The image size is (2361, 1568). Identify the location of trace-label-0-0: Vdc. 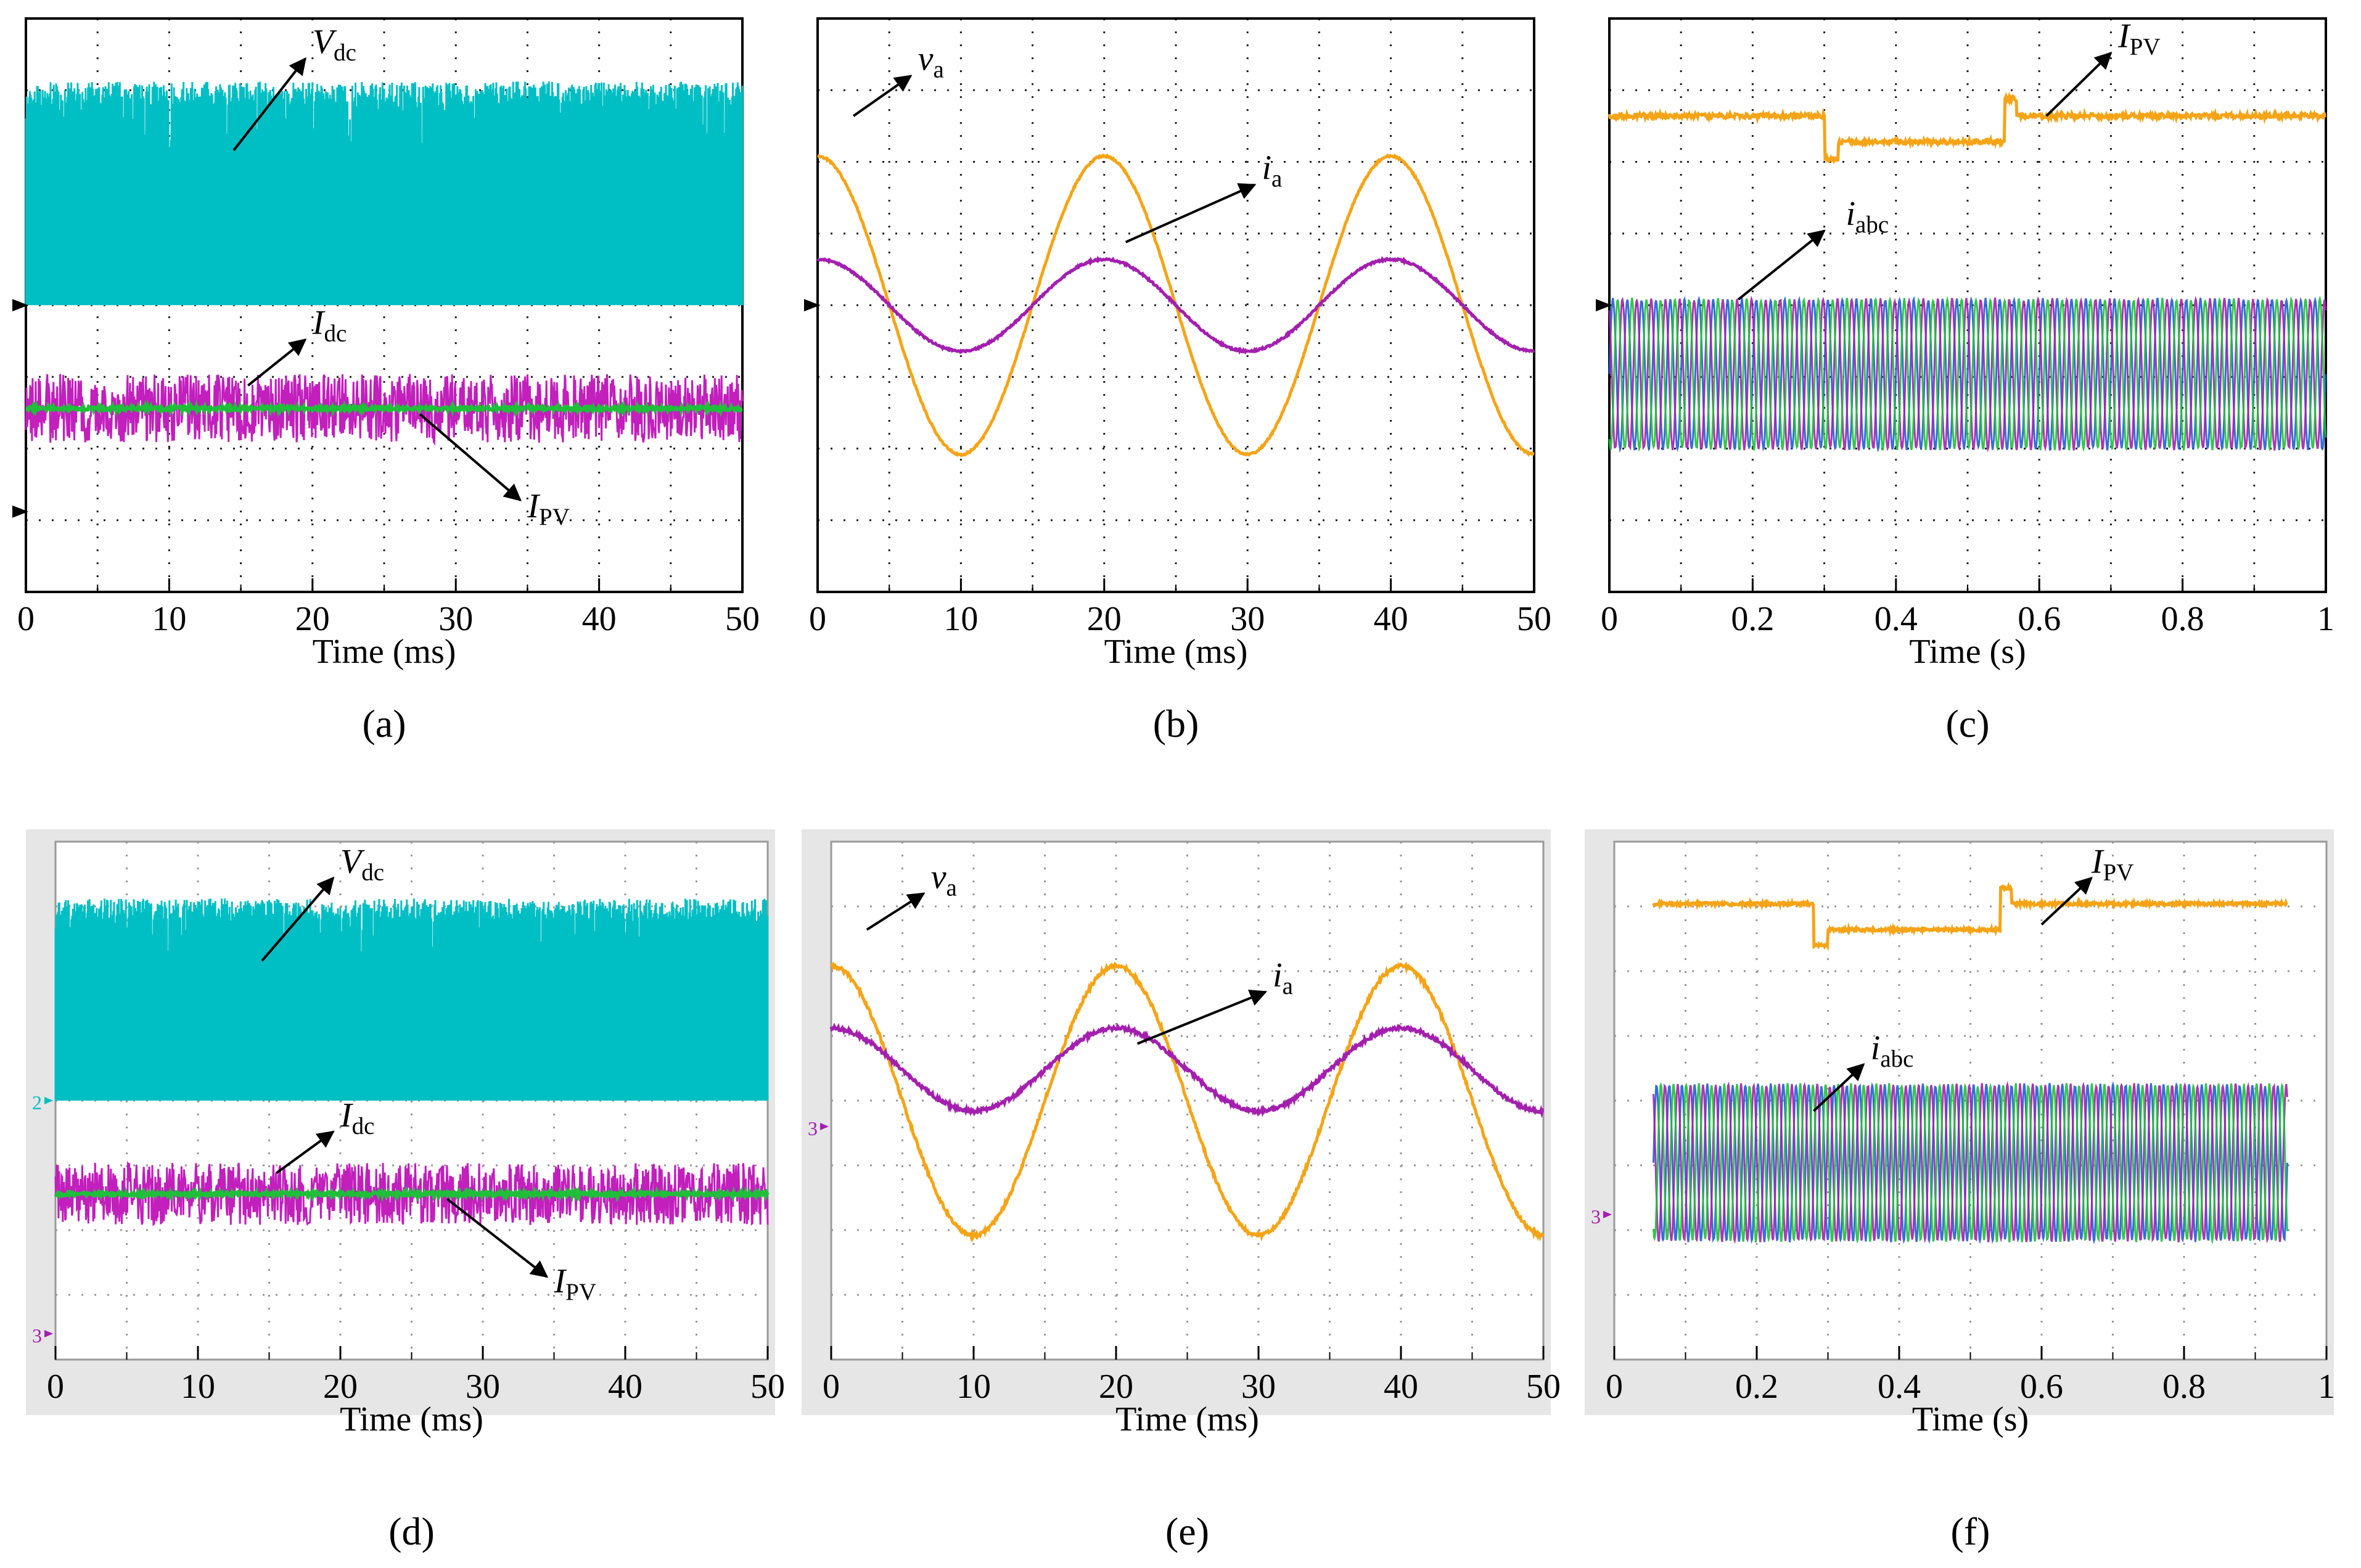
(335, 44).